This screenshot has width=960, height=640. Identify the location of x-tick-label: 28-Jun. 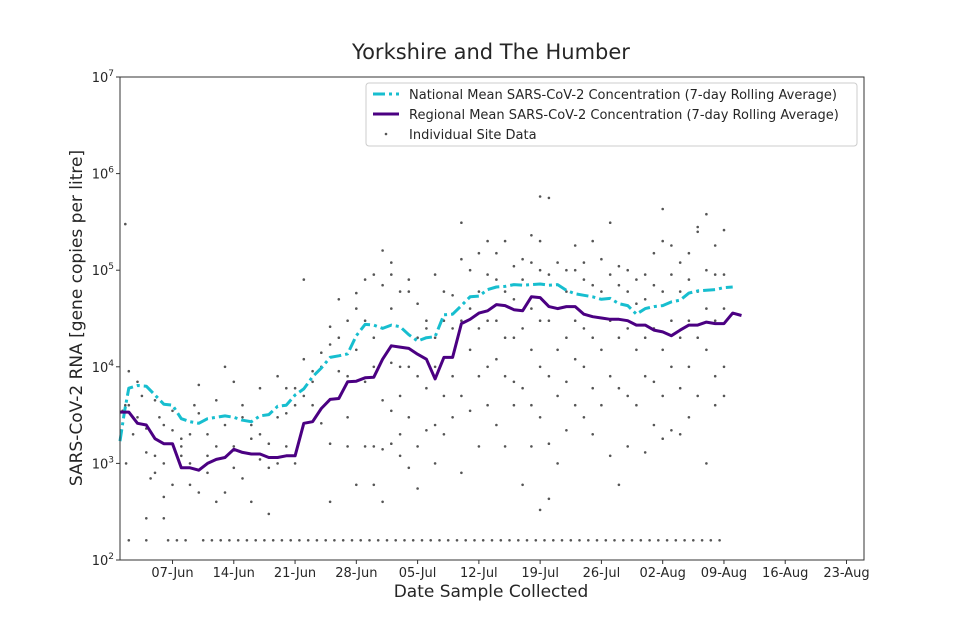
(356, 573).